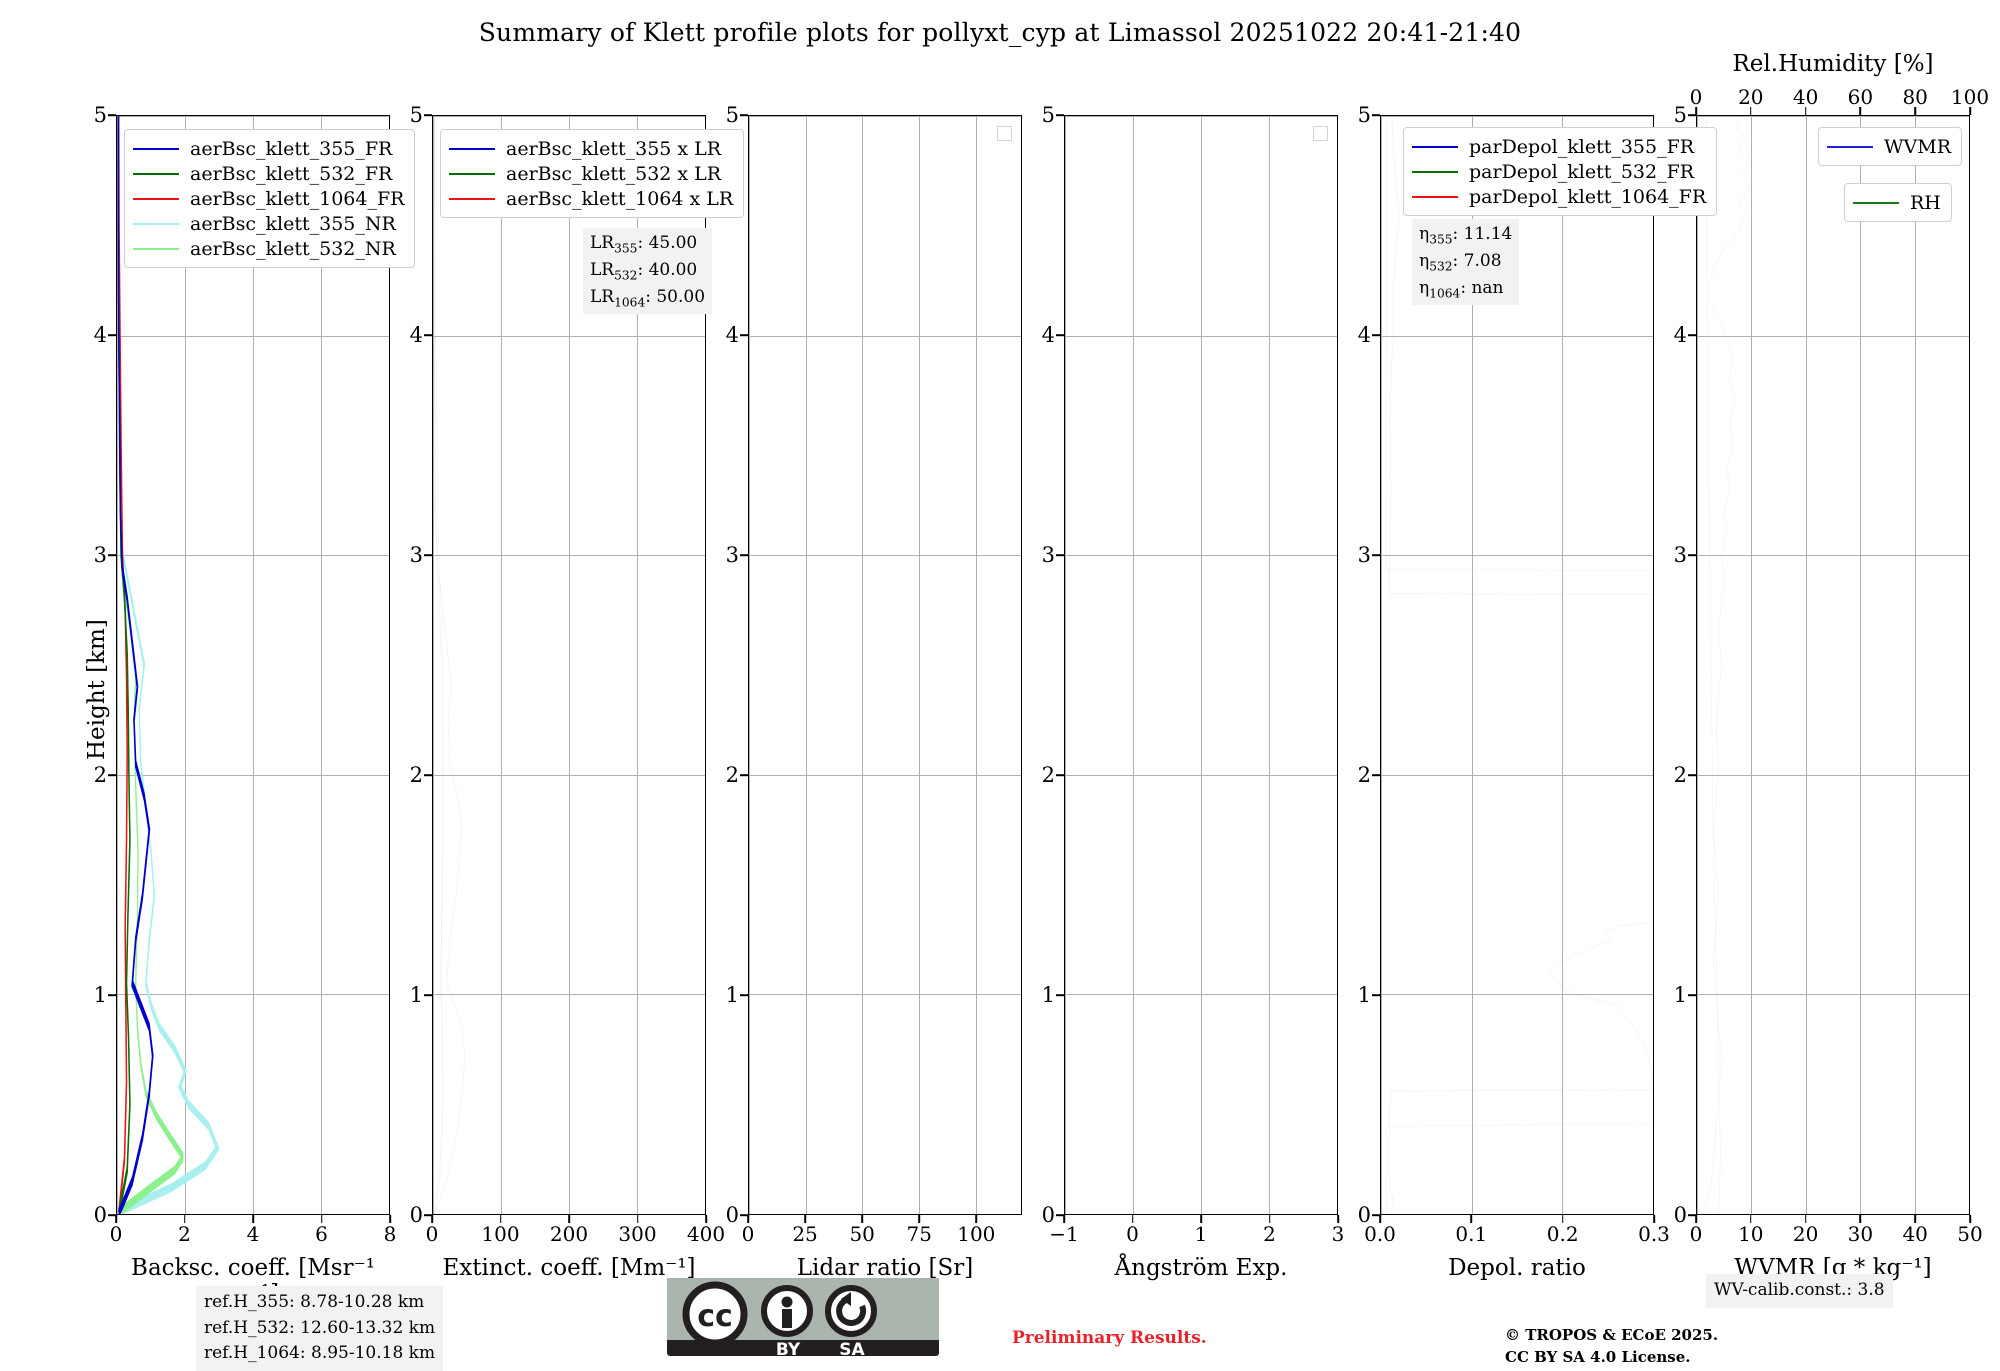 The height and width of the screenshot is (1371, 2000). I want to click on legend-item: aerBsc_klett_355_NR, so click(268, 223).